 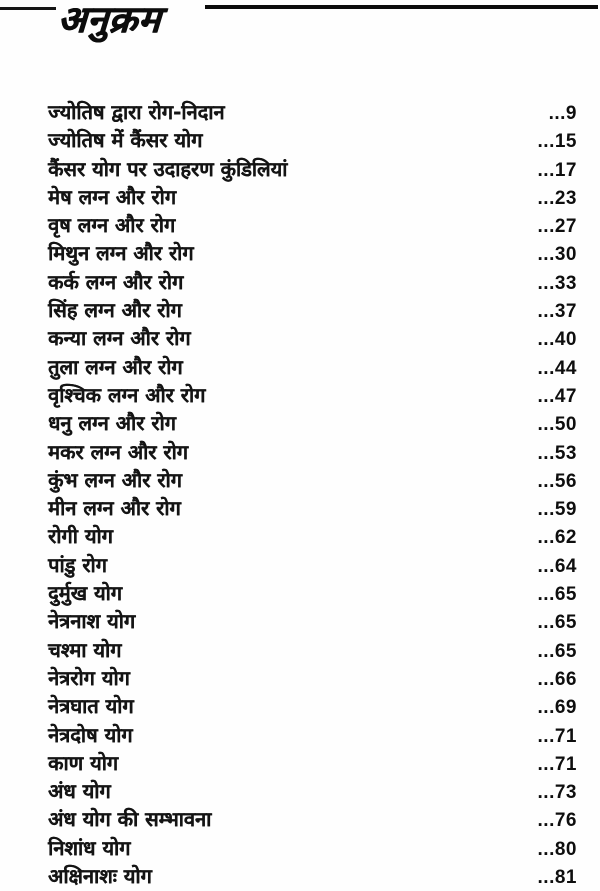 I want to click on toc-entry-label: अंध योग, so click(x=79, y=791).